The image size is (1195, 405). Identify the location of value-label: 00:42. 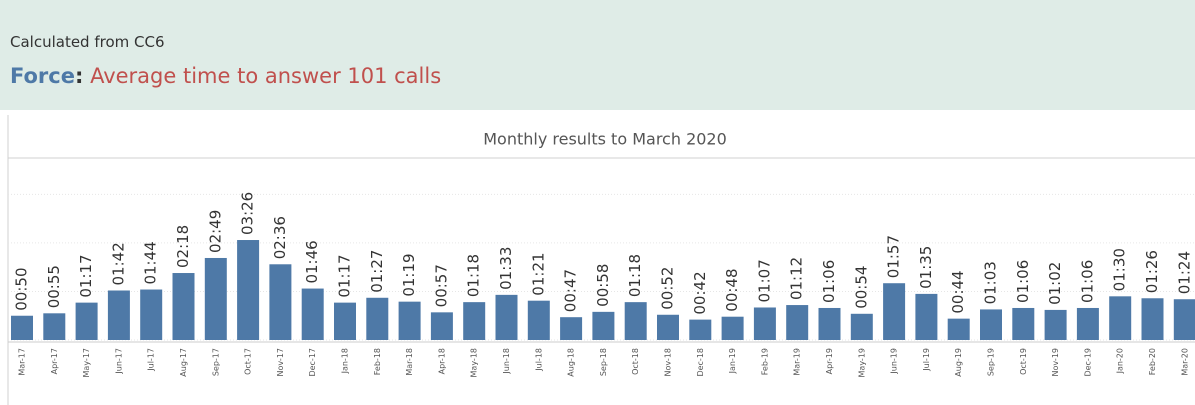
(700, 292).